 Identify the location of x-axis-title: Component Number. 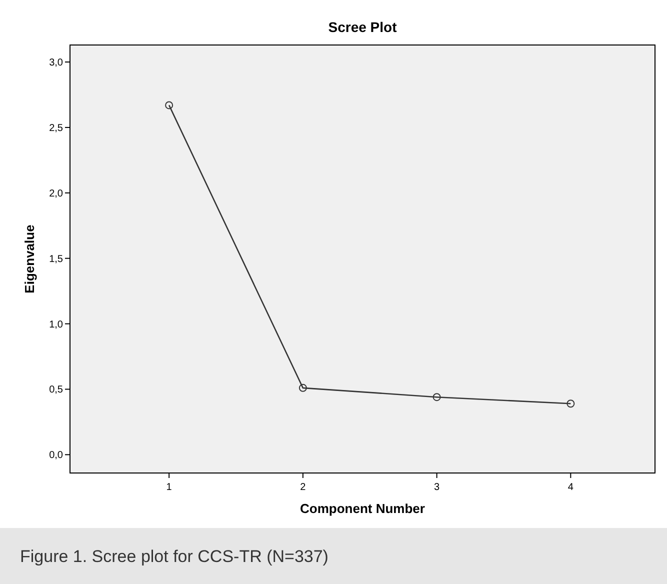
(362, 508).